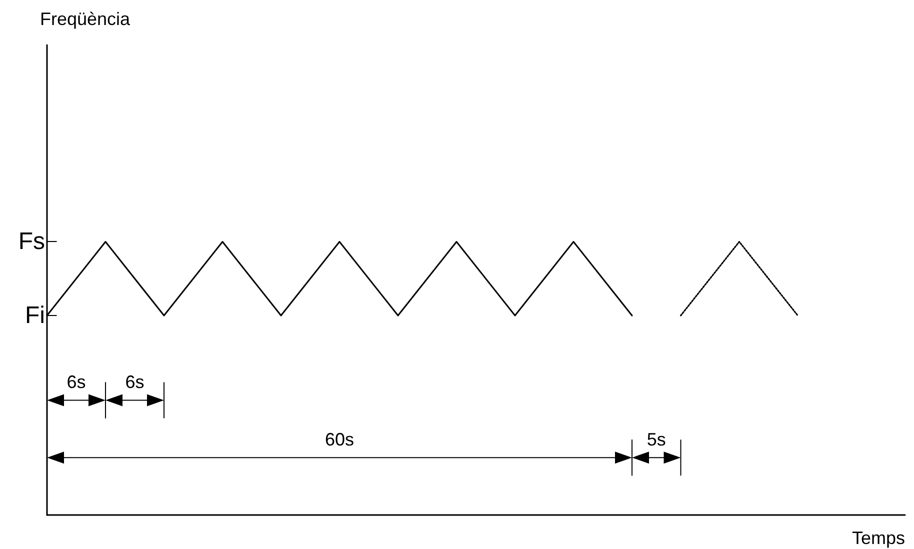 This screenshot has width=914, height=549. What do you see at coordinates (656, 440) in the screenshot?
I see `annotation: 5s` at bounding box center [656, 440].